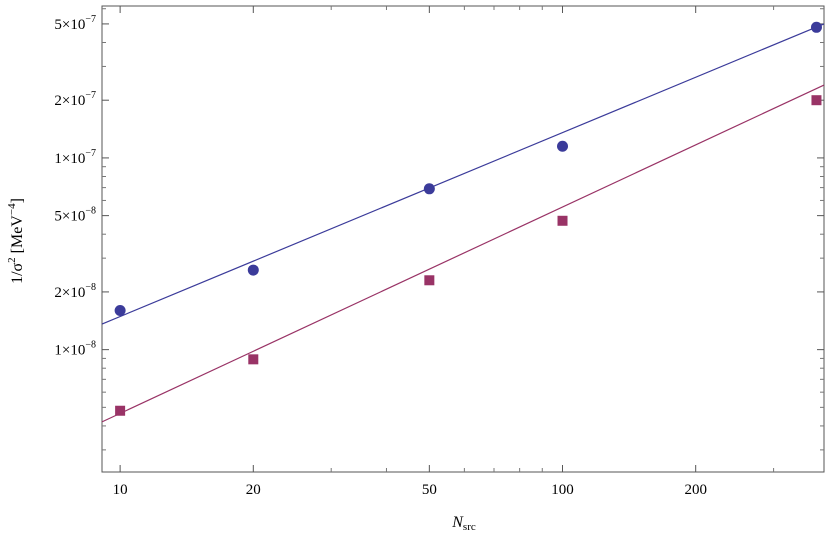 The image size is (830, 536). I want to click on x-axis-label: Nsrc, so click(463, 523).